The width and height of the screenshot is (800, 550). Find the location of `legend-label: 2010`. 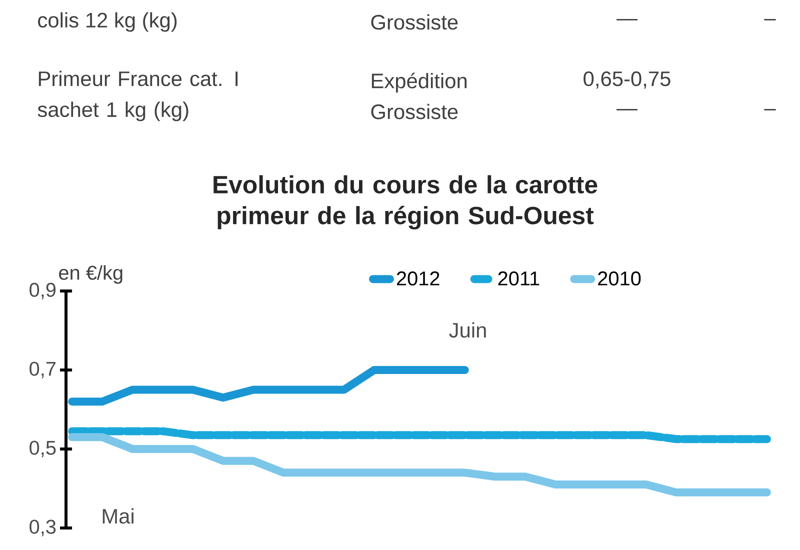

legend-label: 2010 is located at coordinates (619, 278).